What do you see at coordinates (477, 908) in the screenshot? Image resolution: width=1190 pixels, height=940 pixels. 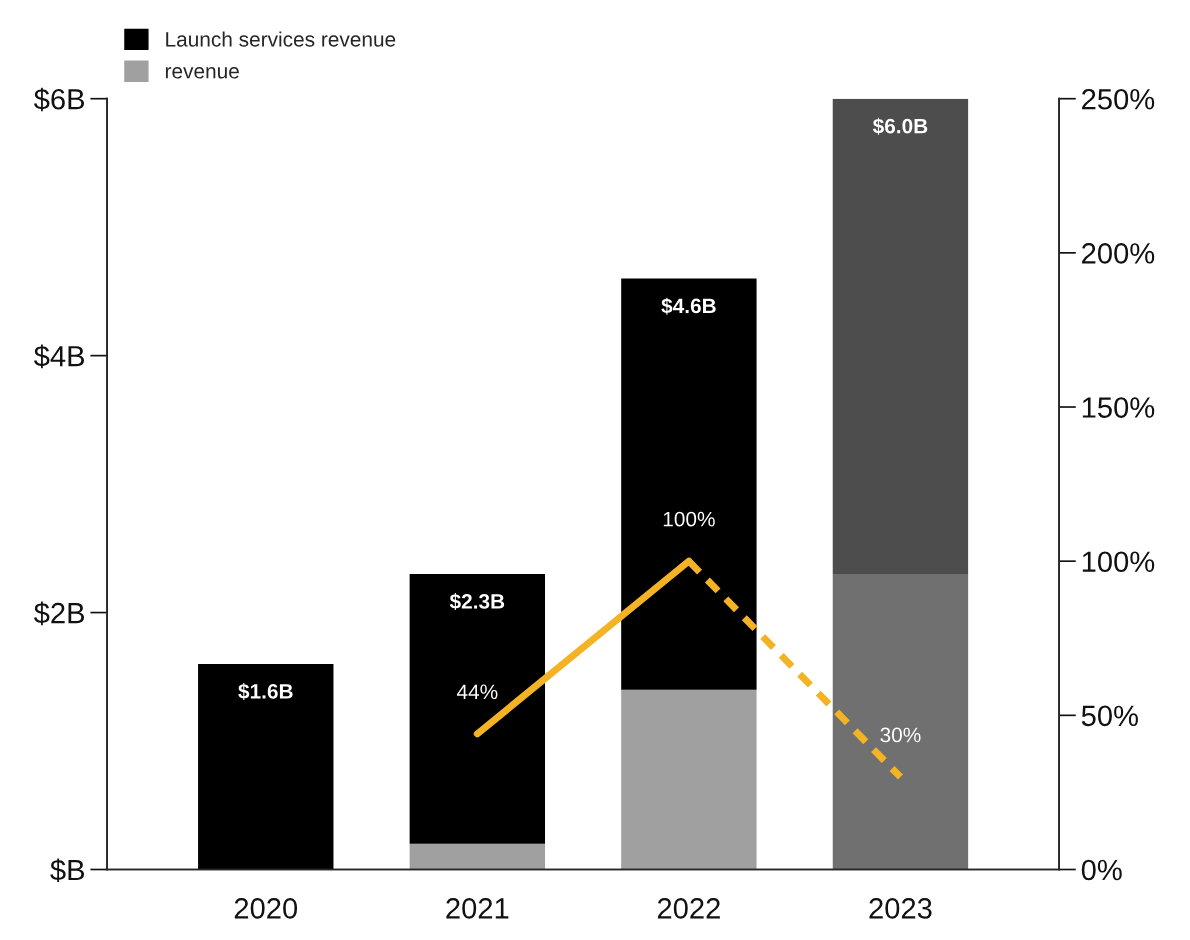 I see `x-tick-label: 2021` at bounding box center [477, 908].